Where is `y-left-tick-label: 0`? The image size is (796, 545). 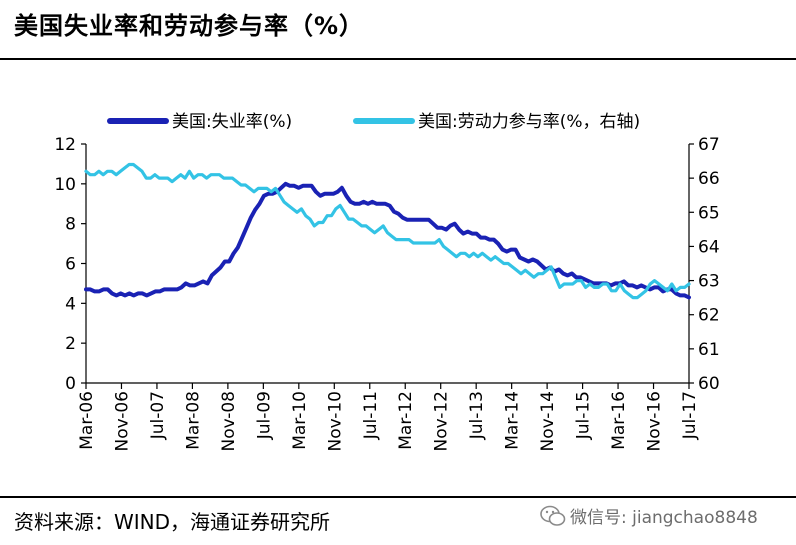 y-left-tick-label: 0 is located at coordinates (70, 384).